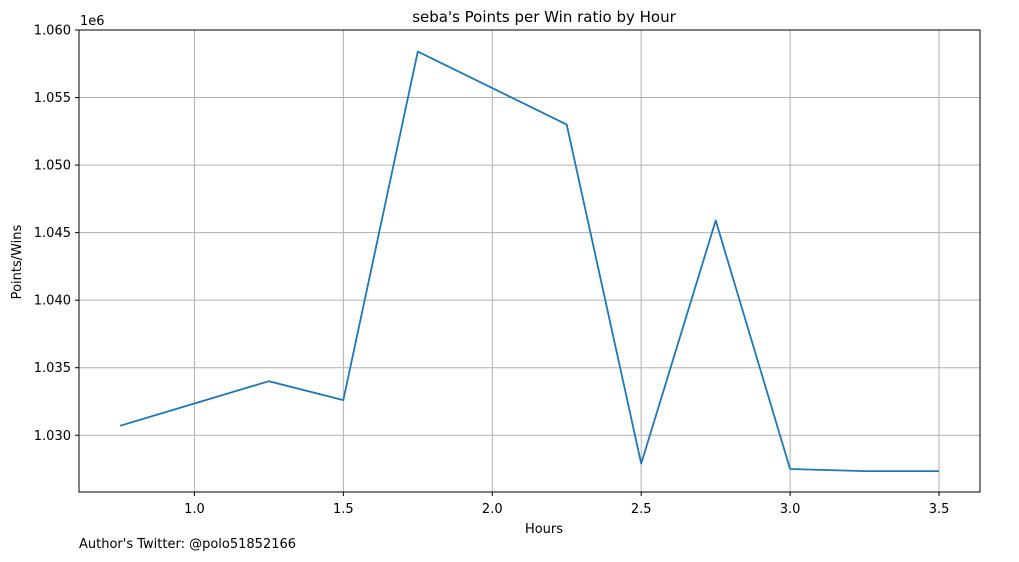 The height and width of the screenshot is (562, 1019). I want to click on x-tick-label: 2.5, so click(641, 509).